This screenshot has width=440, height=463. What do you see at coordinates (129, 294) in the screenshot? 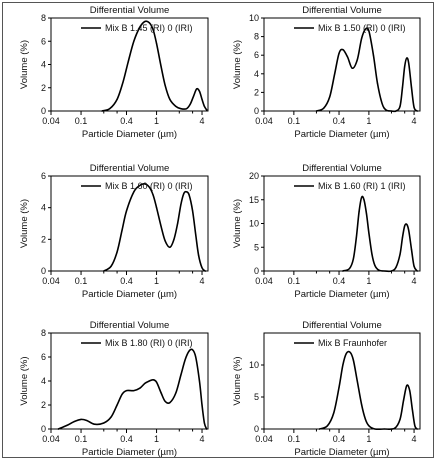
I see `x-axis-label: Particle Diameter (µm)` at bounding box center [129, 294].